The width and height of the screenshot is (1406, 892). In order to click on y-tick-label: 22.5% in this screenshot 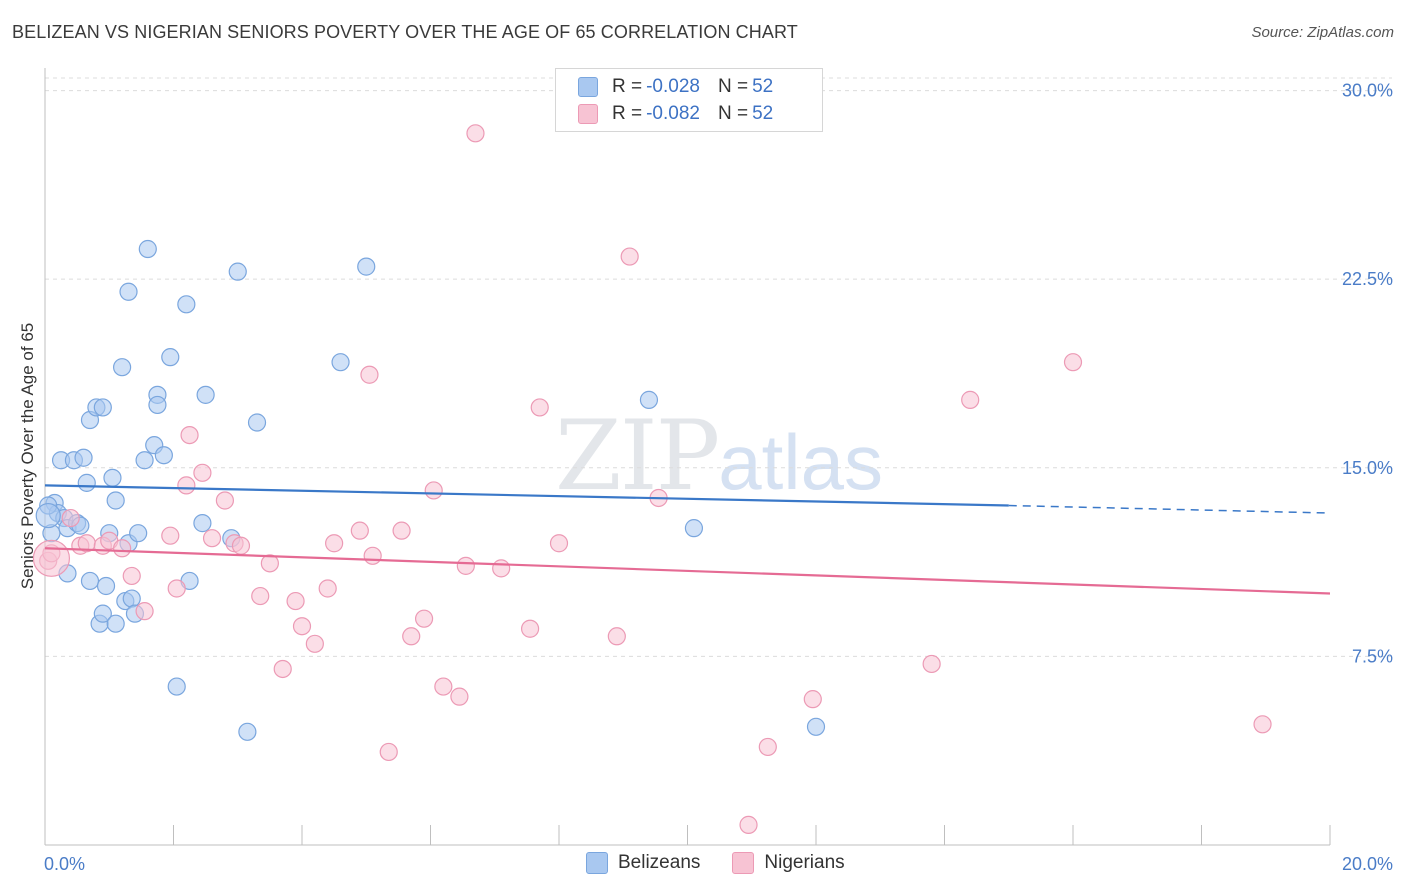, I will do `click(1367, 279)`.